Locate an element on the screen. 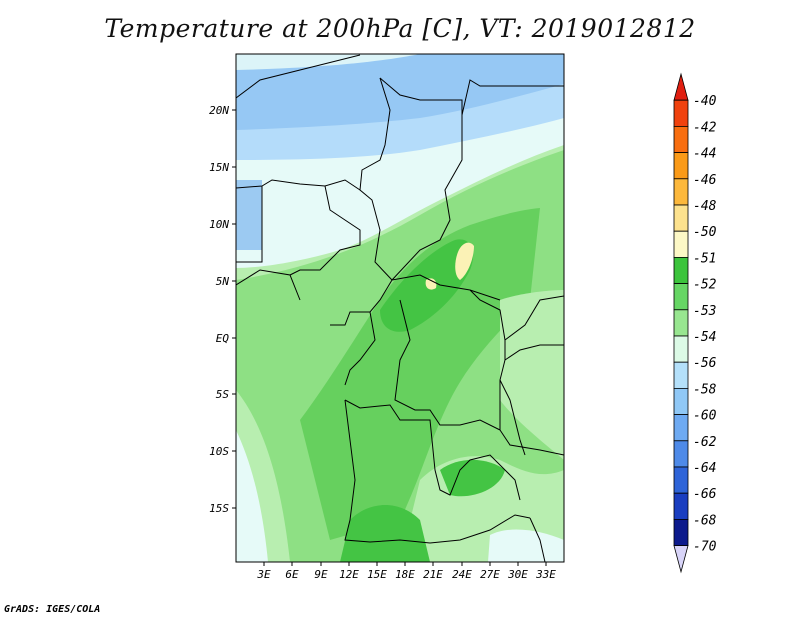 The width and height of the screenshot is (800, 618). lon-label: 18E is located at coordinates (405, 574).